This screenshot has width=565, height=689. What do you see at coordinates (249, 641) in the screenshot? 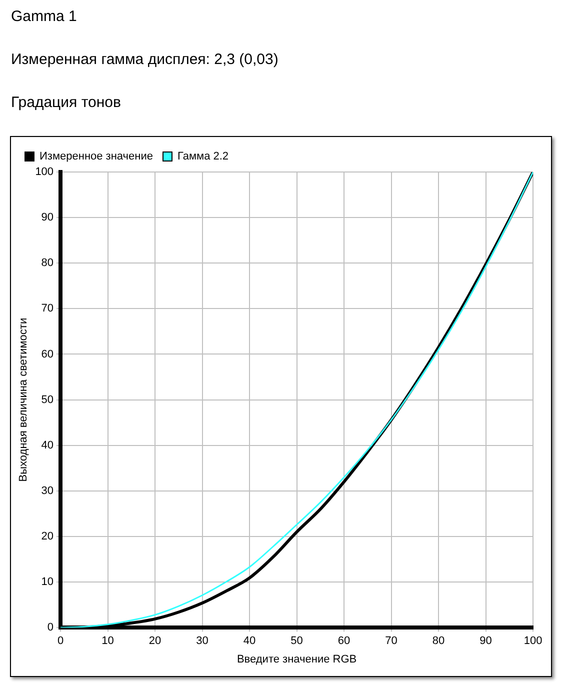
I see `x-tick-label: 40` at bounding box center [249, 641].